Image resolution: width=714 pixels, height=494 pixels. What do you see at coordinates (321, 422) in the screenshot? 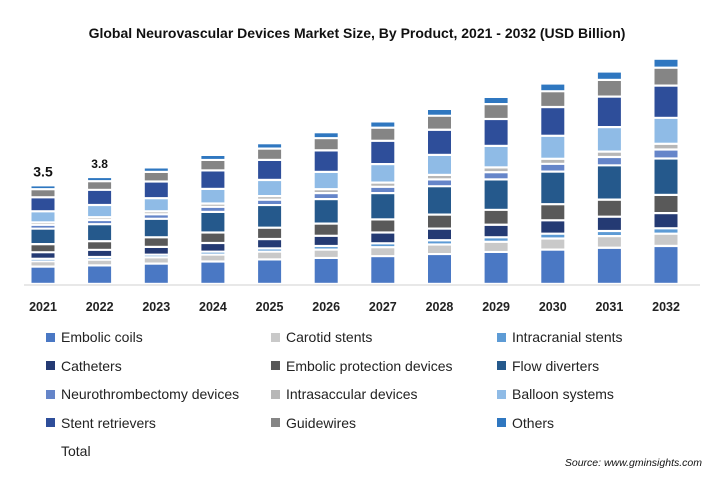
I see `legend-label: Guidewires` at bounding box center [321, 422].